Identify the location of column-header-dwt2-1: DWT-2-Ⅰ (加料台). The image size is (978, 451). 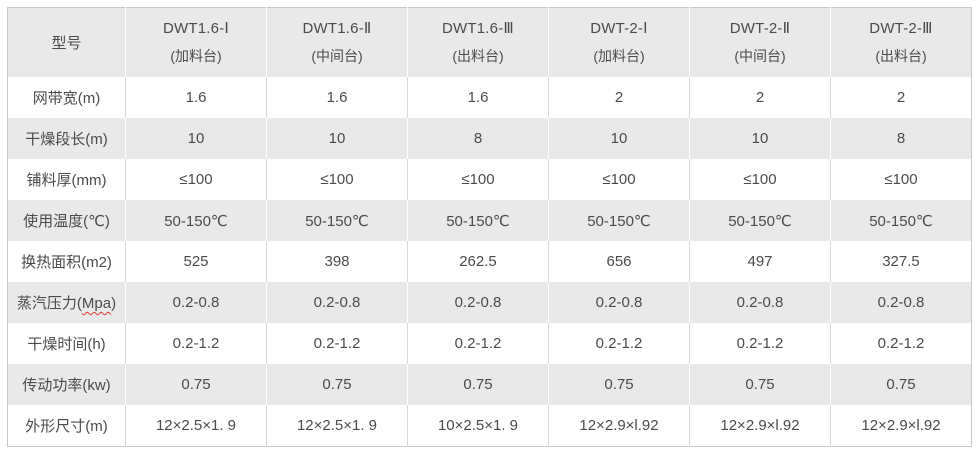
(619, 42).